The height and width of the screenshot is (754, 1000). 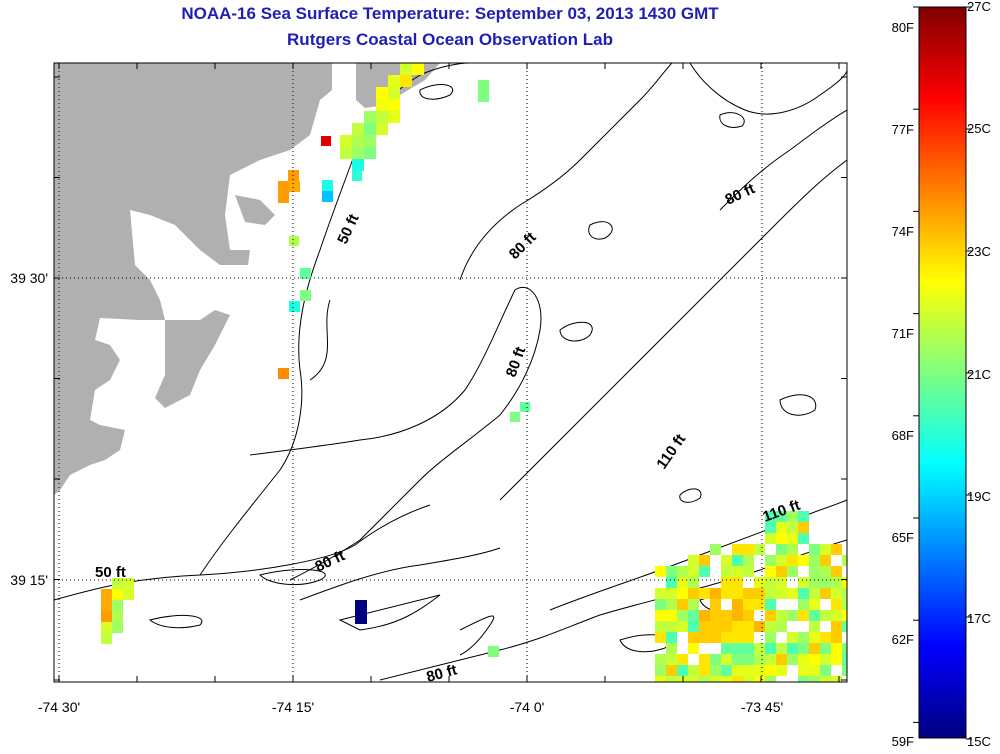 I want to click on colorbar-f-label: 77F, so click(x=903, y=129).